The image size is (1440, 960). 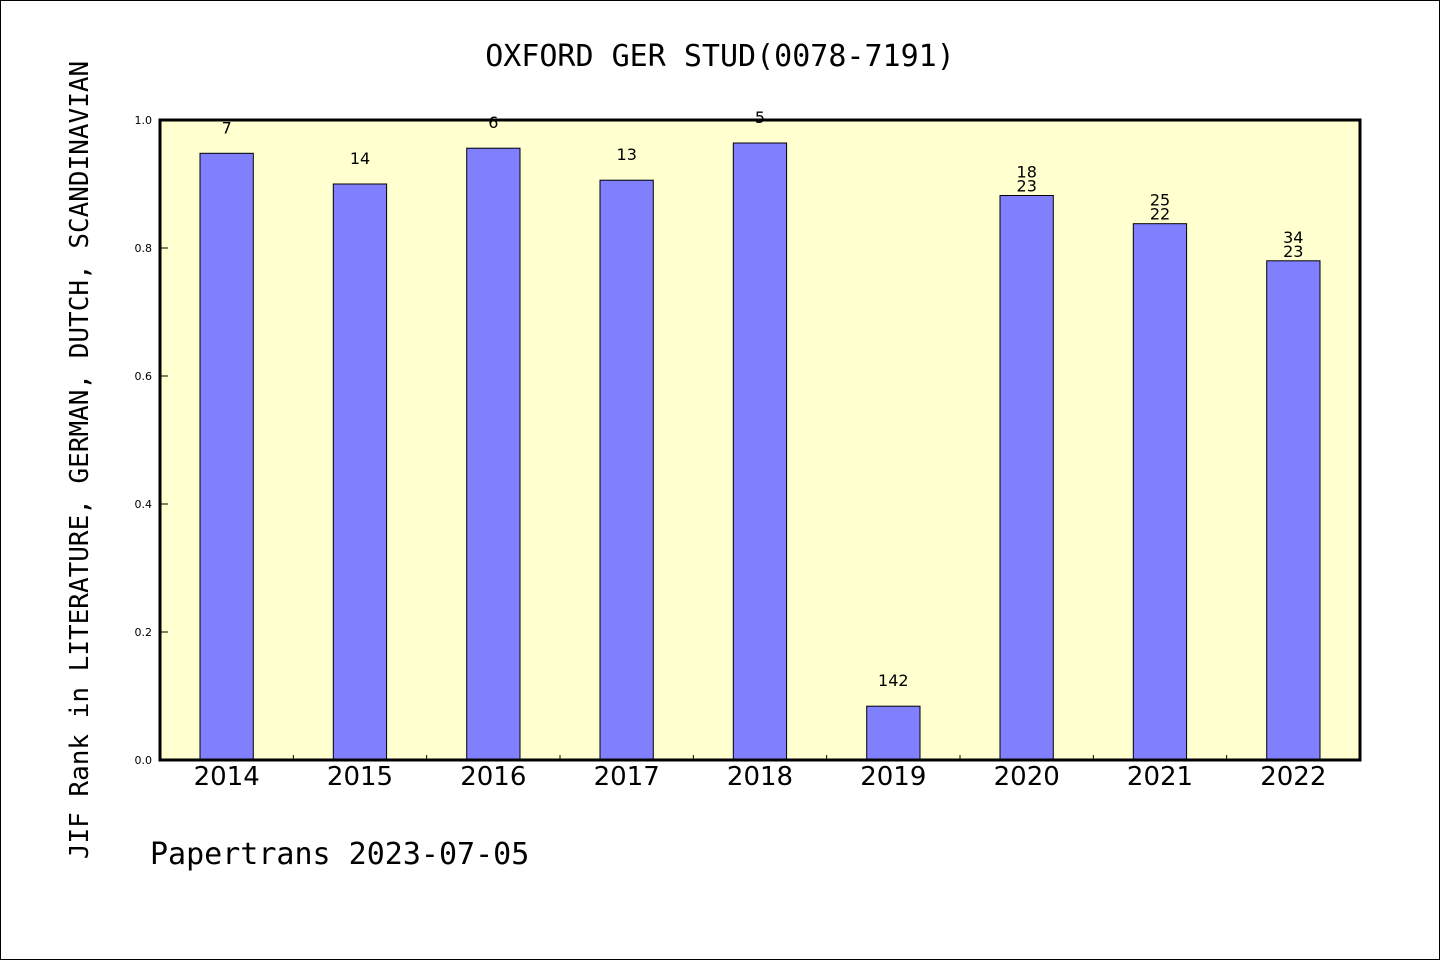 What do you see at coordinates (493, 122) in the screenshot?
I see `data-label: 6` at bounding box center [493, 122].